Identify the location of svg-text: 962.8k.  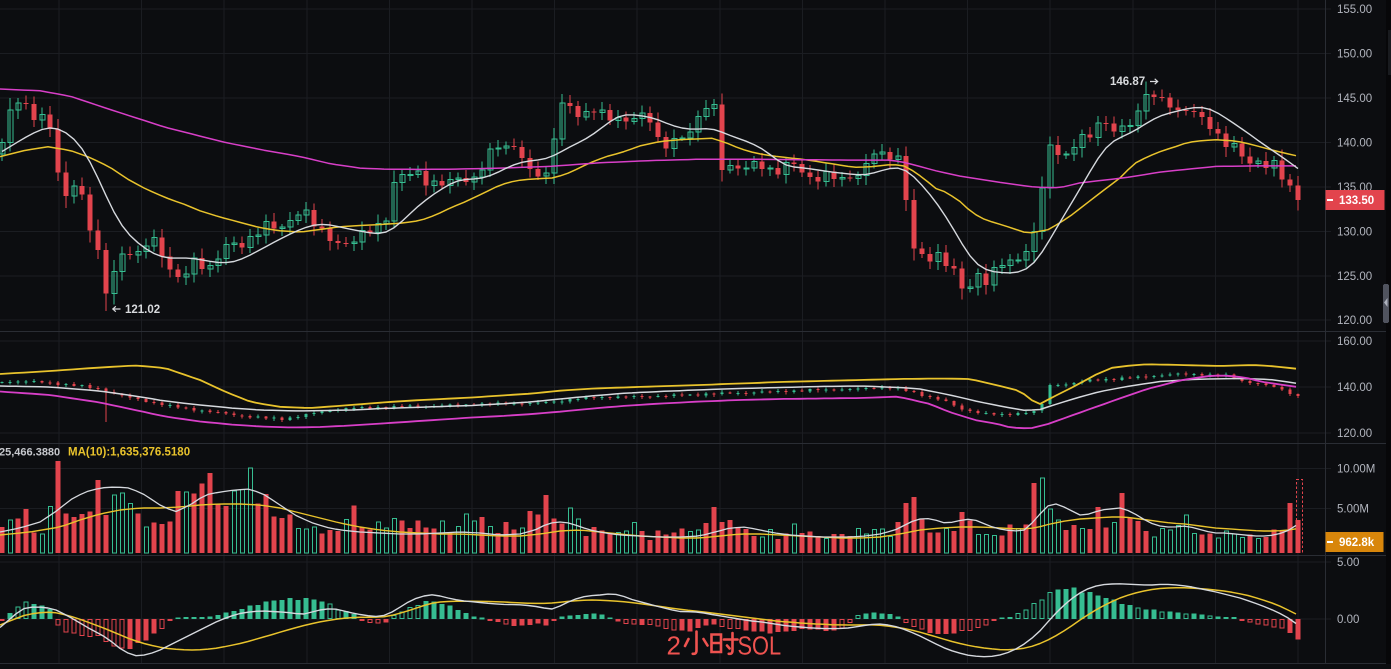
(1357, 543).